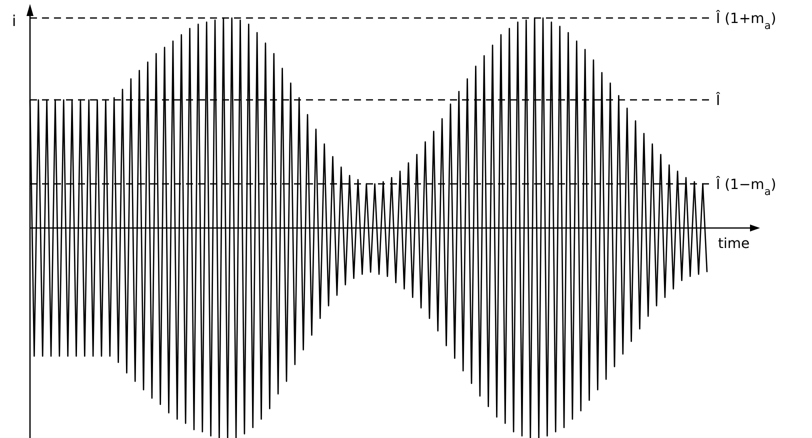 The height and width of the screenshot is (438, 812). What do you see at coordinates (746, 21) in the screenshot?
I see `ref-line-label: Î (1+m$_{a}$)` at bounding box center [746, 21].